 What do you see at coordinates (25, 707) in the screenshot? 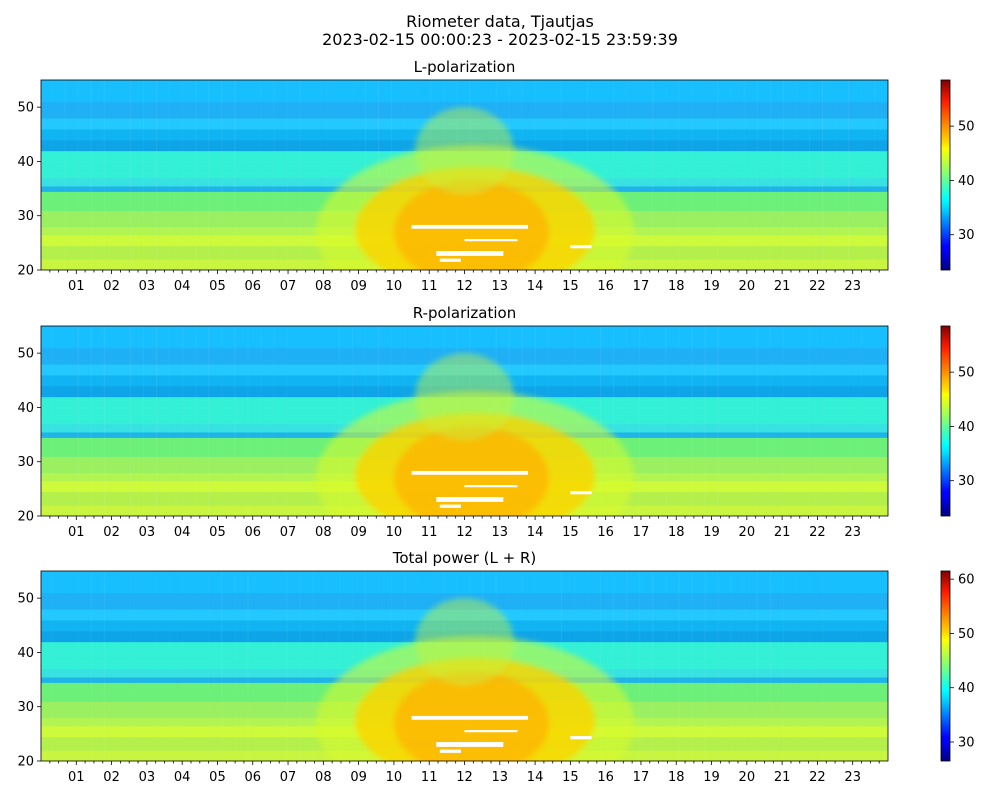
I see `y-tick-label: 30` at bounding box center [25, 707].